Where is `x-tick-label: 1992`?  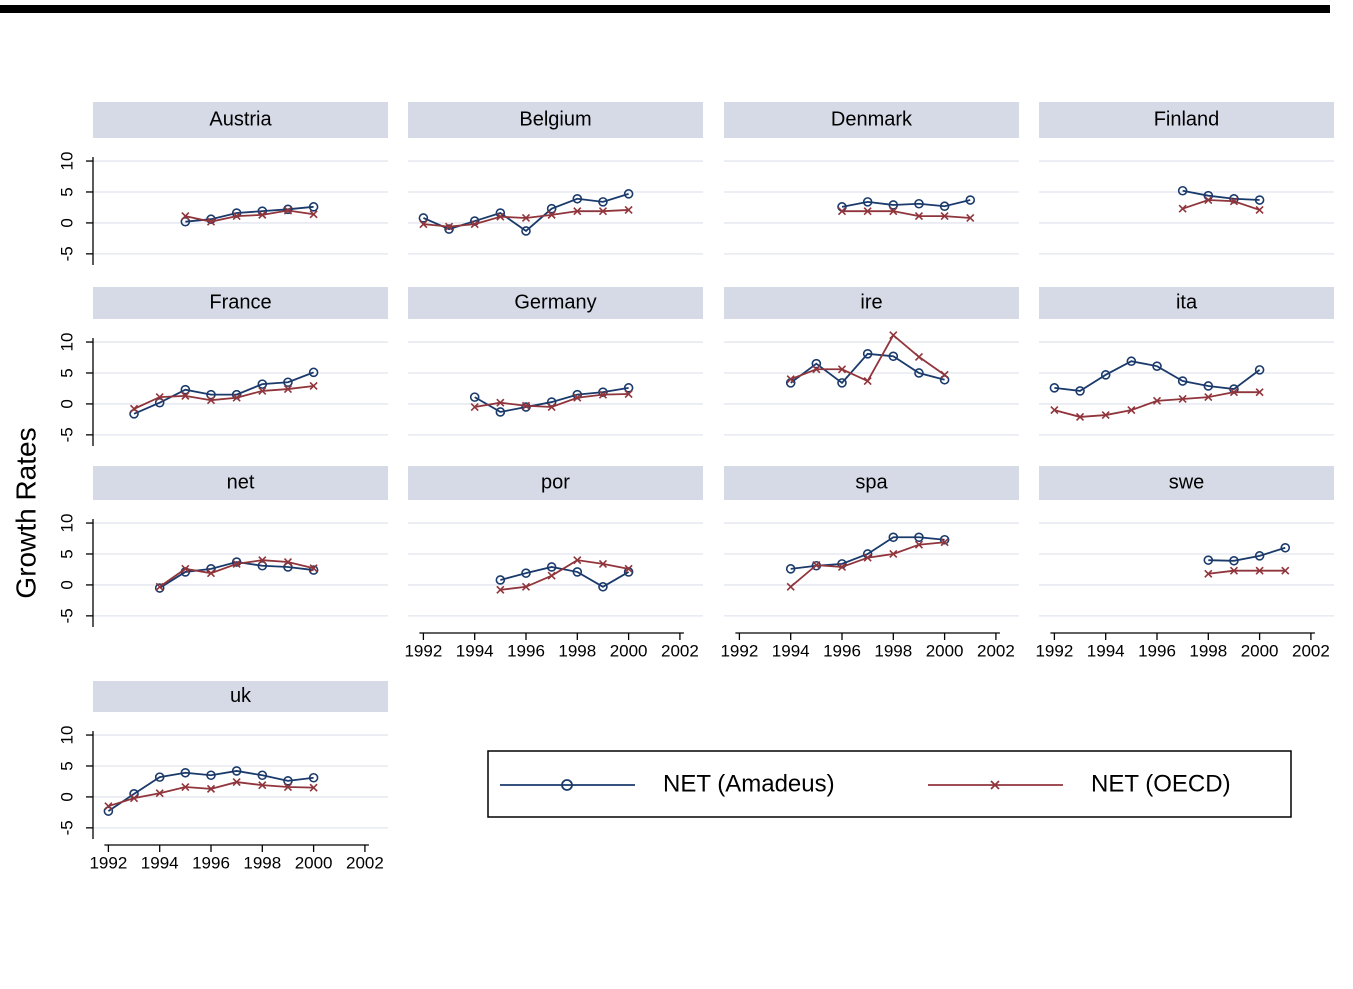
x-tick-label: 1992 is located at coordinates (108, 862).